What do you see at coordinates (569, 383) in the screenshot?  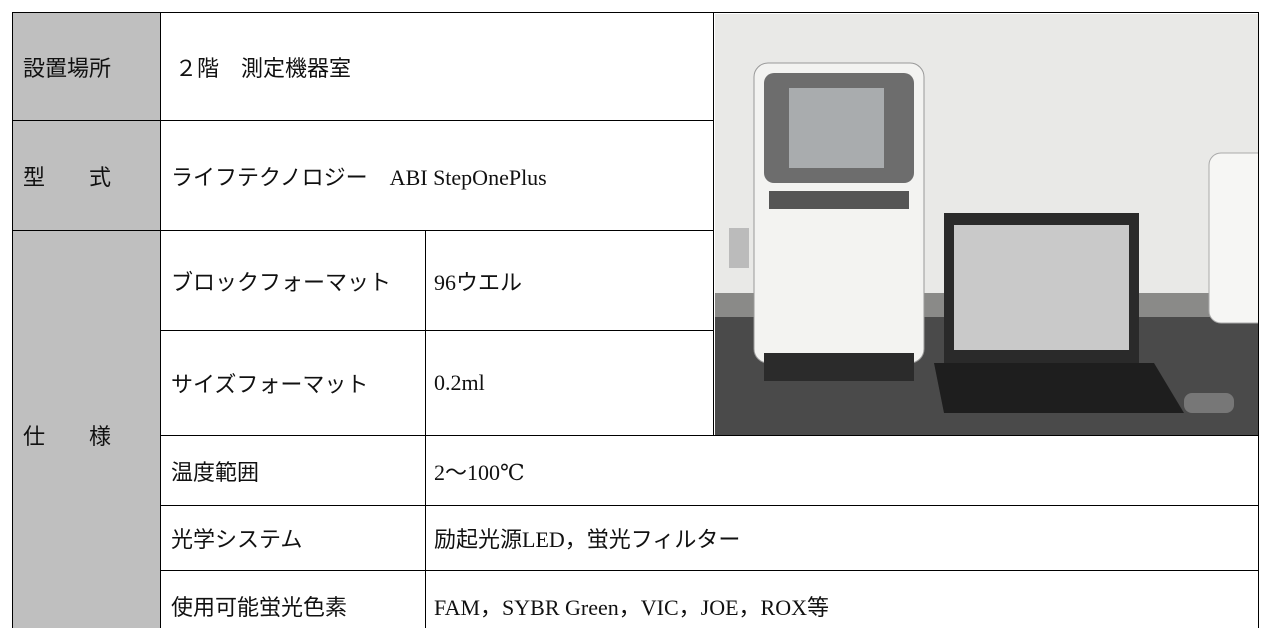 I see `spec-value: 0.2ml` at bounding box center [569, 383].